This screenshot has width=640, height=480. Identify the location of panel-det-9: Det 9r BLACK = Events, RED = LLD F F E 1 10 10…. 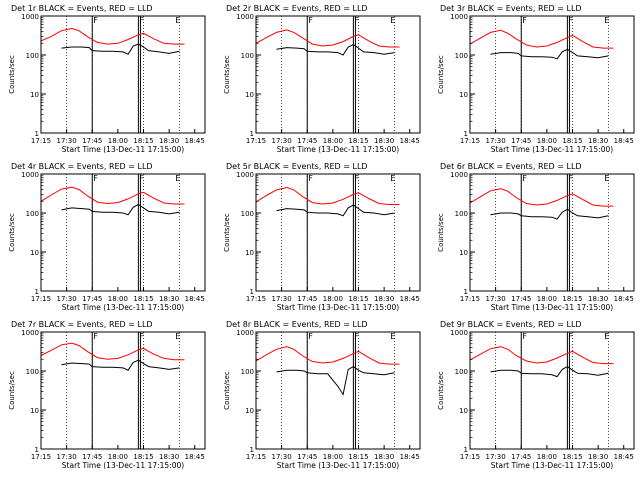
(536, 395).